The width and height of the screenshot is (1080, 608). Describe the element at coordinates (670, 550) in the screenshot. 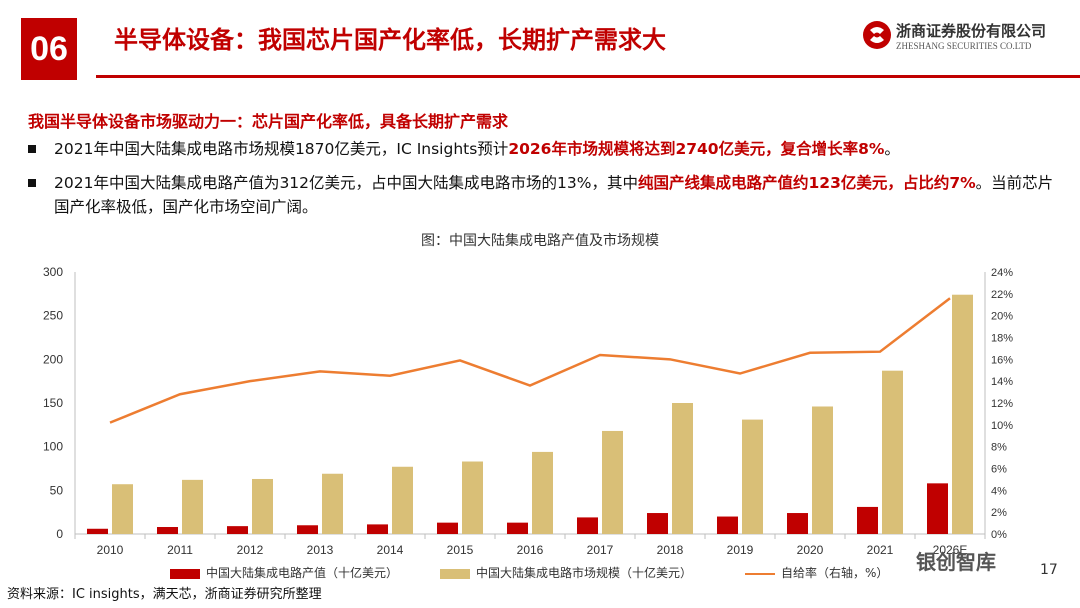

I see `x-tick-label: 2018` at that location.